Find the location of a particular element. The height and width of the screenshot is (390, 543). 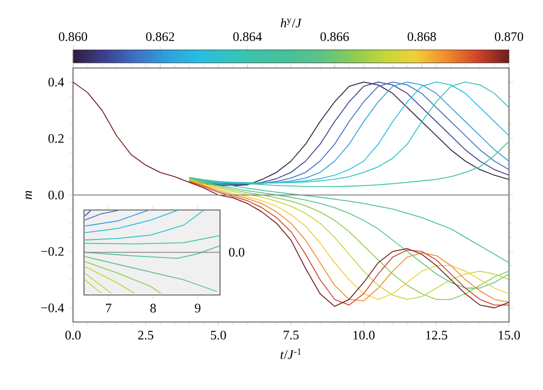

x-tick-label: 9 is located at coordinates (197, 308).